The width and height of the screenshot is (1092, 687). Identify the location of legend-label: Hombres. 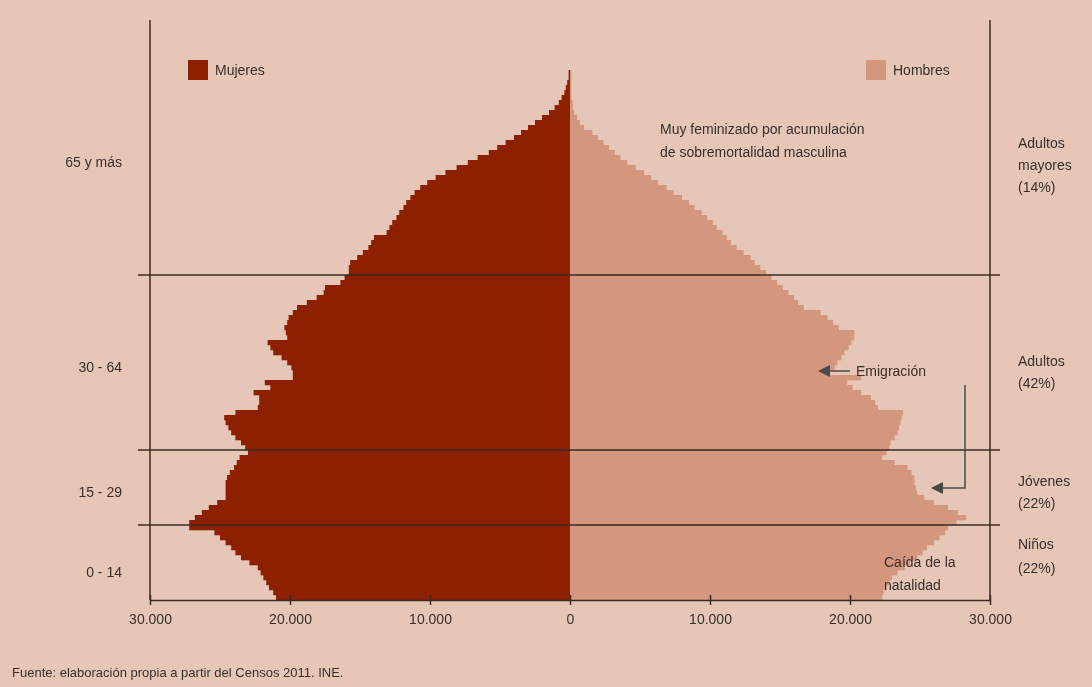
(921, 70).